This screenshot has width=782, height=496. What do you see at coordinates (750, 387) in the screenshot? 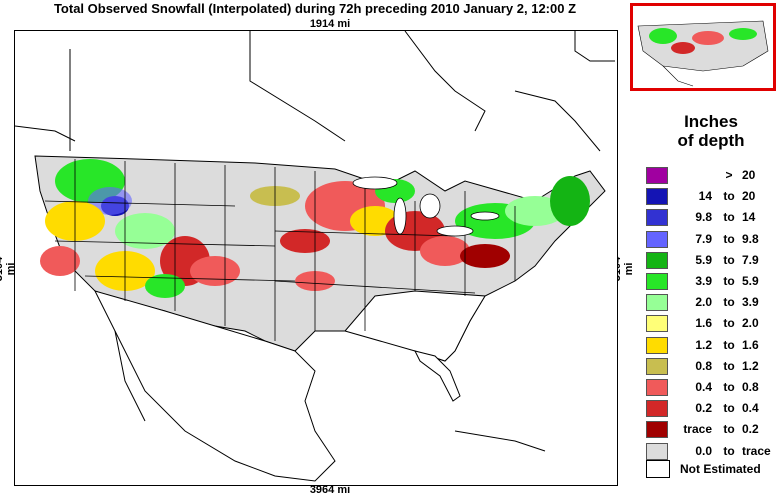
I see `legend-range-high: 0.8` at bounding box center [750, 387].